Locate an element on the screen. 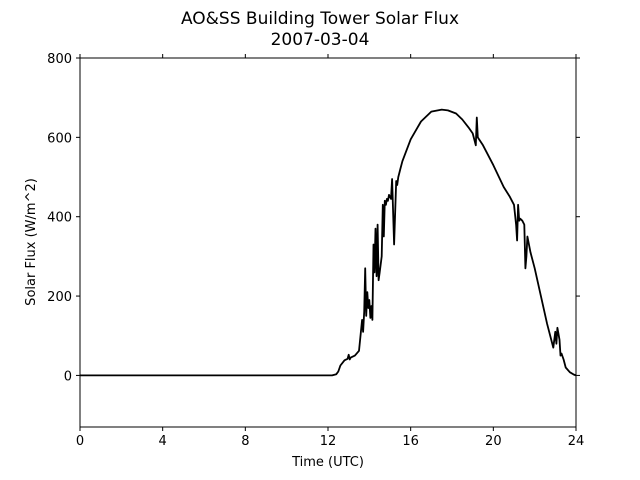 The image size is (640, 480). x-tick-label: 20 is located at coordinates (493, 441).